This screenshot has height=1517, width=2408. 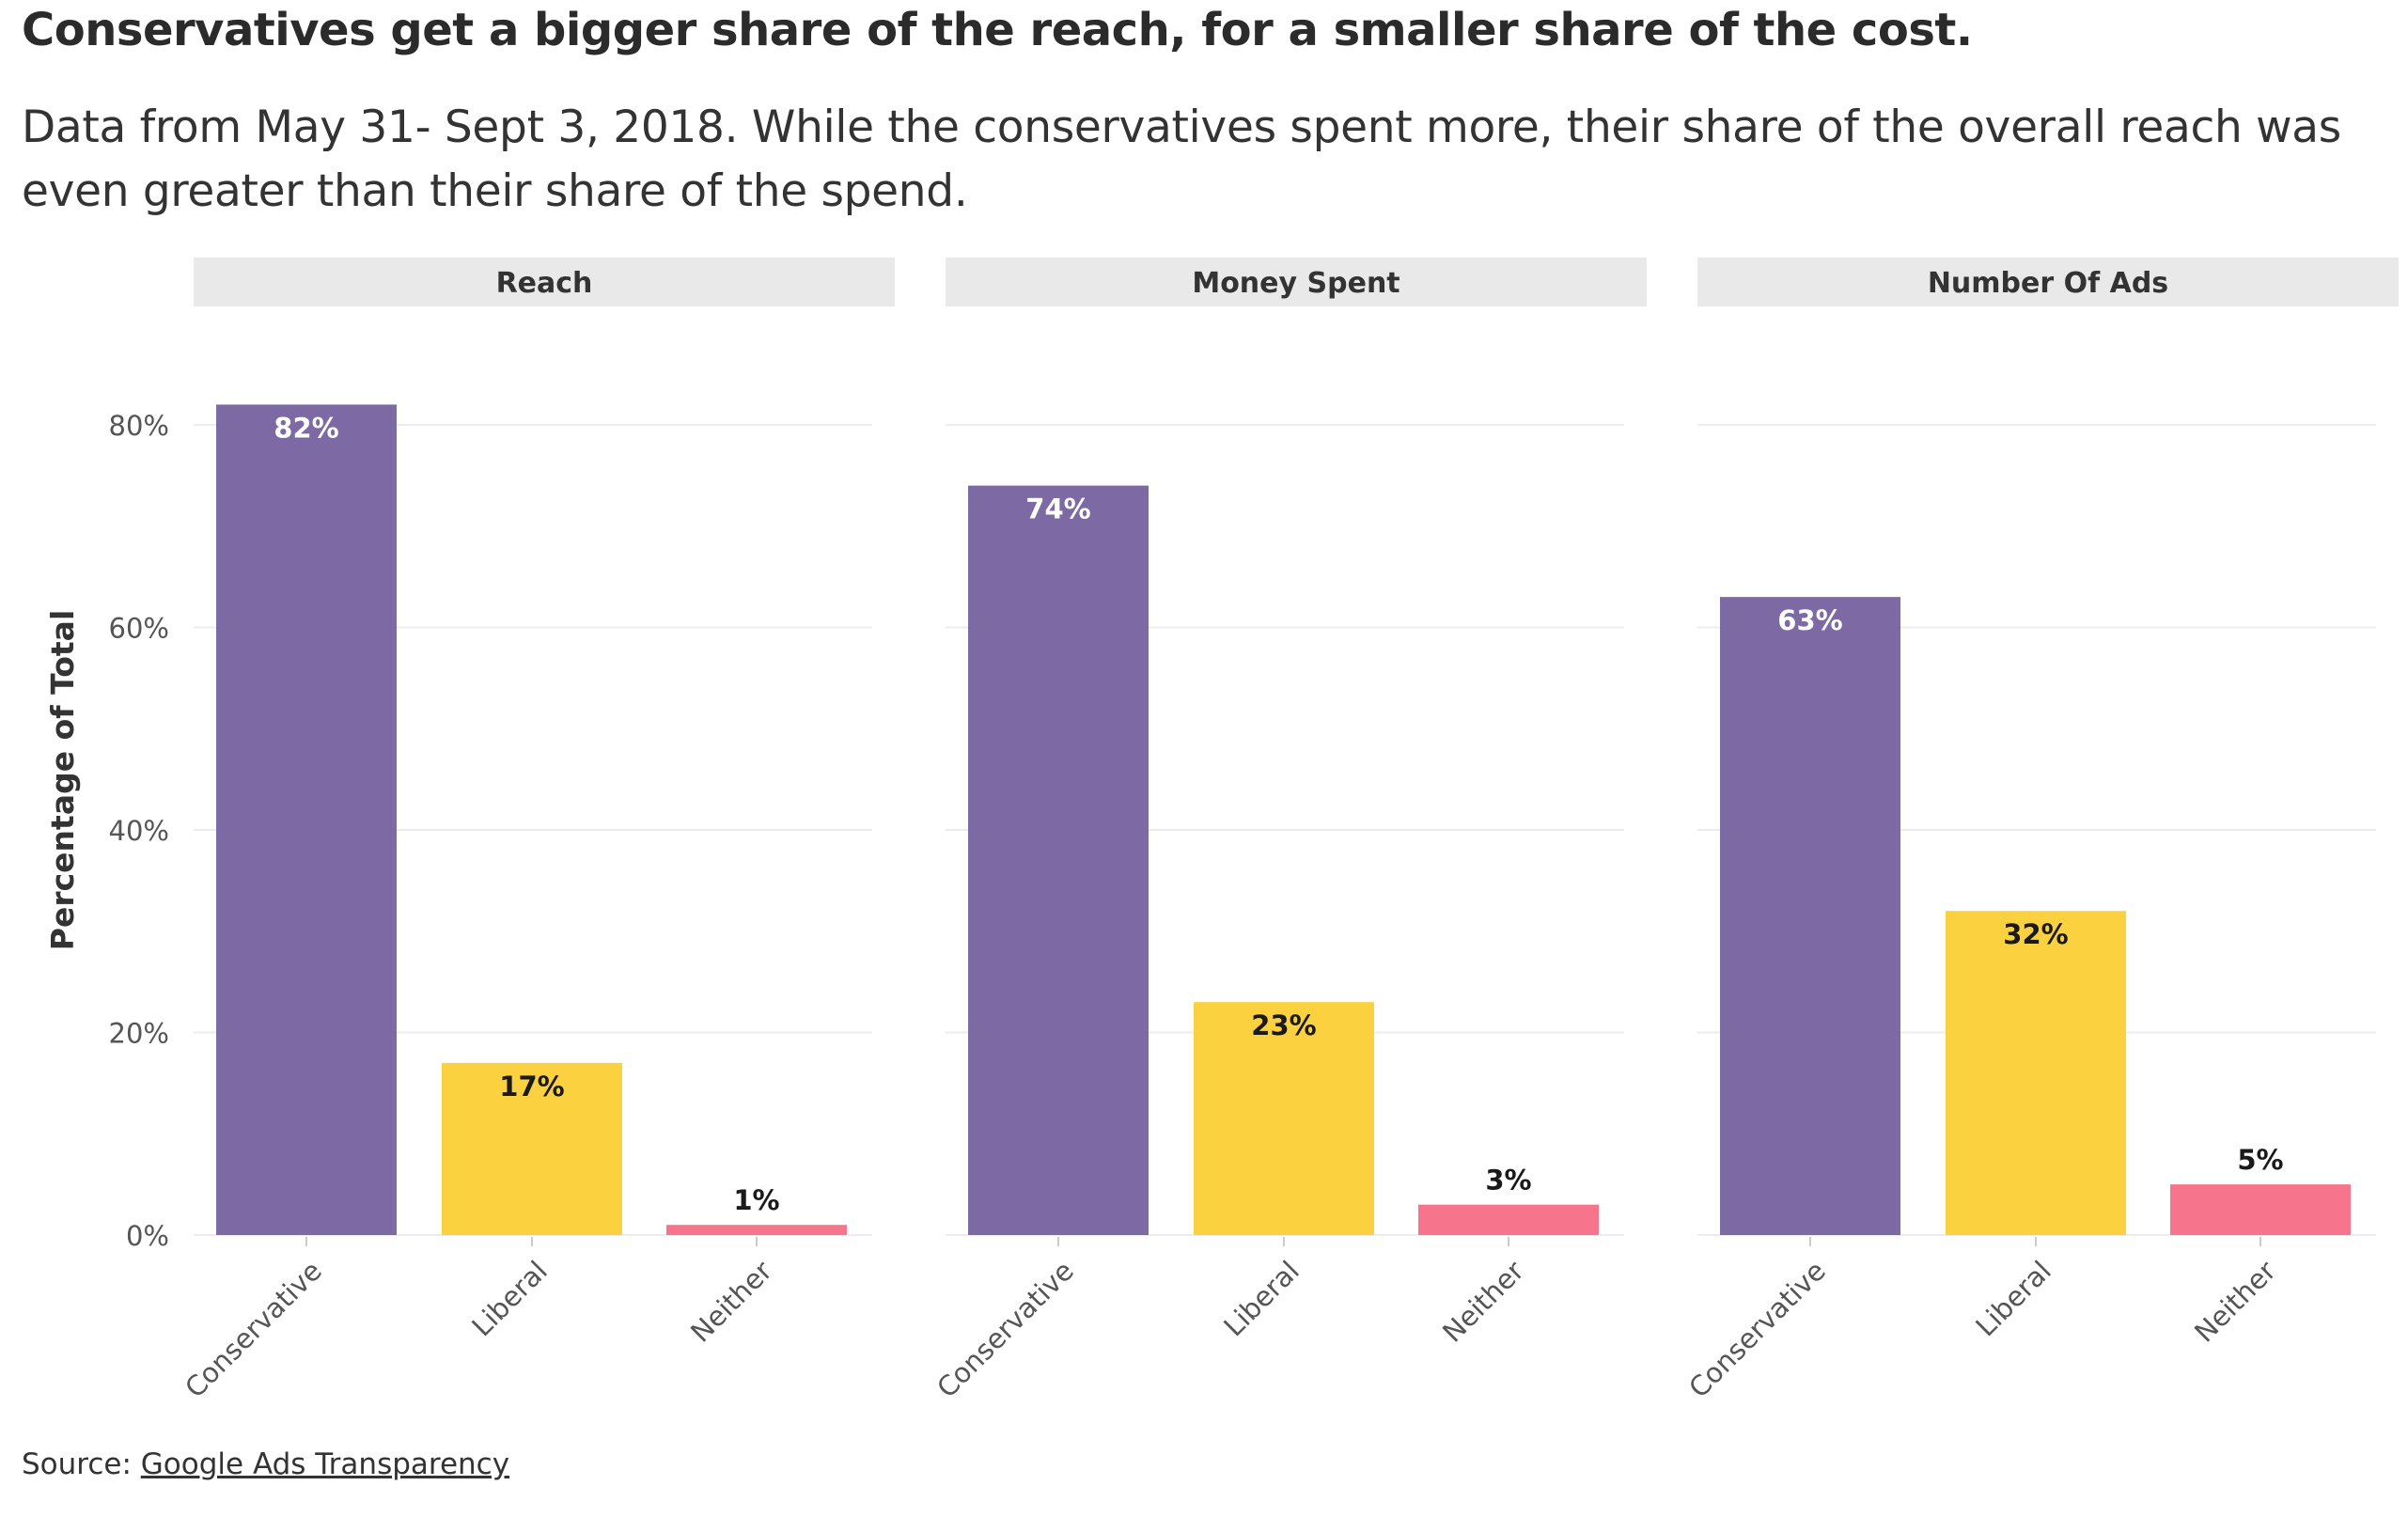 I want to click on source-prefix: Source:, so click(x=77, y=1464).